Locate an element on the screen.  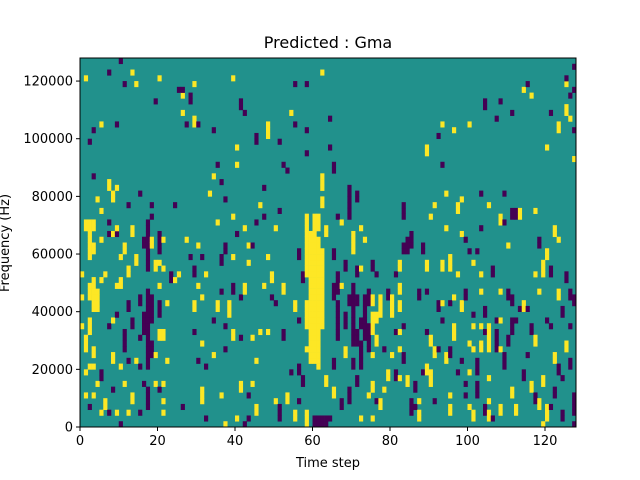
x-tick-label: 20 is located at coordinates (157, 441).